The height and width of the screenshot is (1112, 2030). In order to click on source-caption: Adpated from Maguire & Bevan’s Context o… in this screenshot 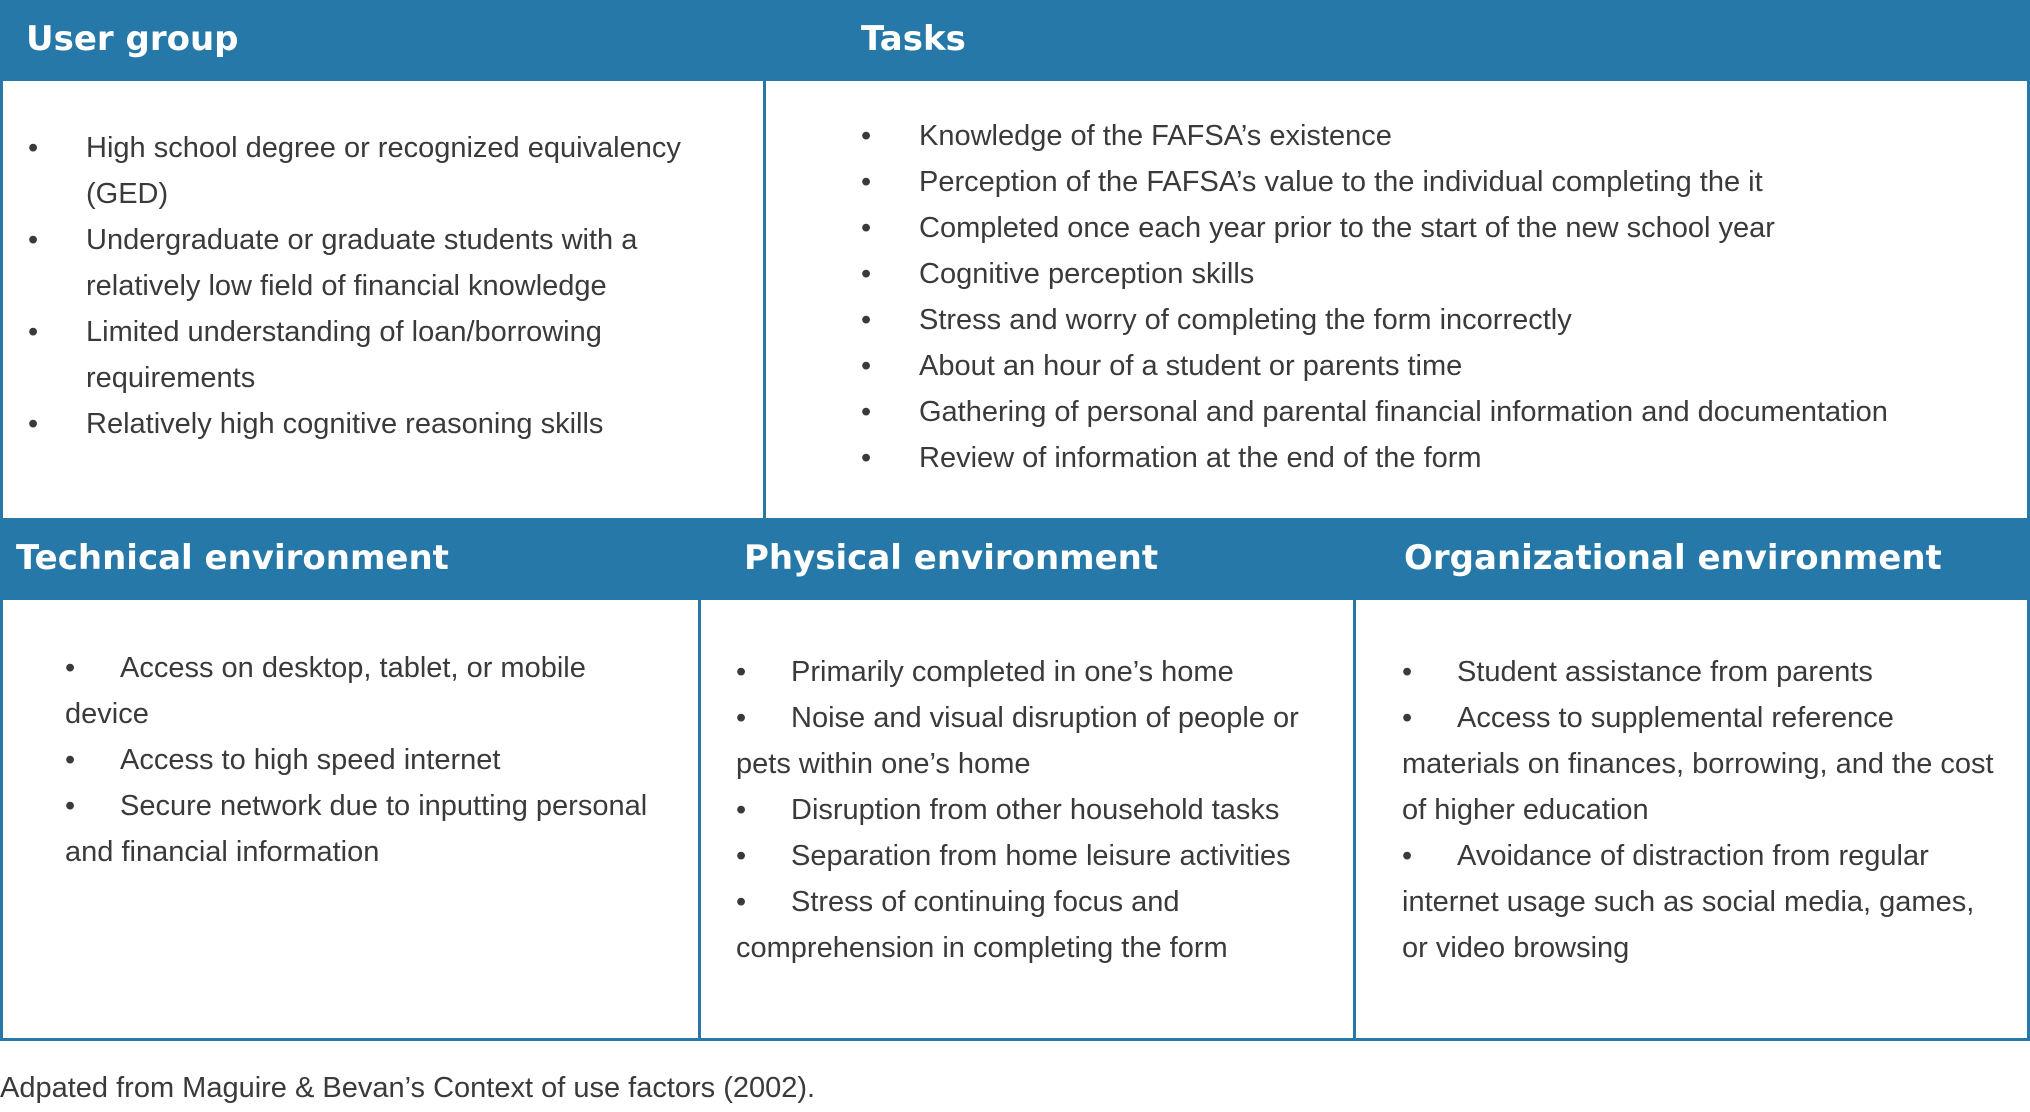, I will do `click(408, 1088)`.